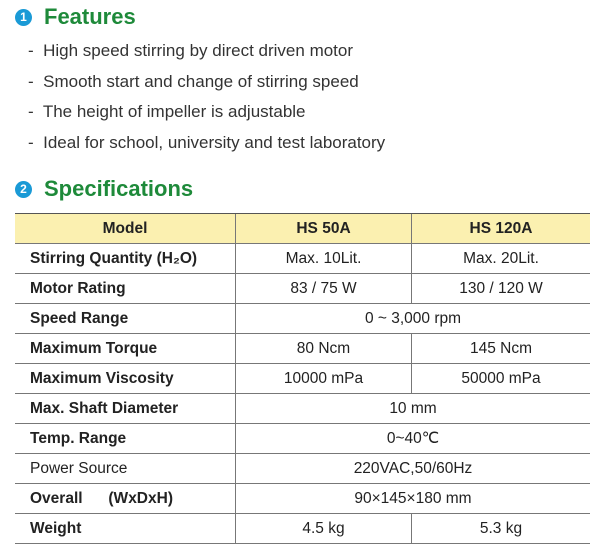  I want to click on table-row: Overall (WxDxH) 90×145×180 mm, so click(302, 498).